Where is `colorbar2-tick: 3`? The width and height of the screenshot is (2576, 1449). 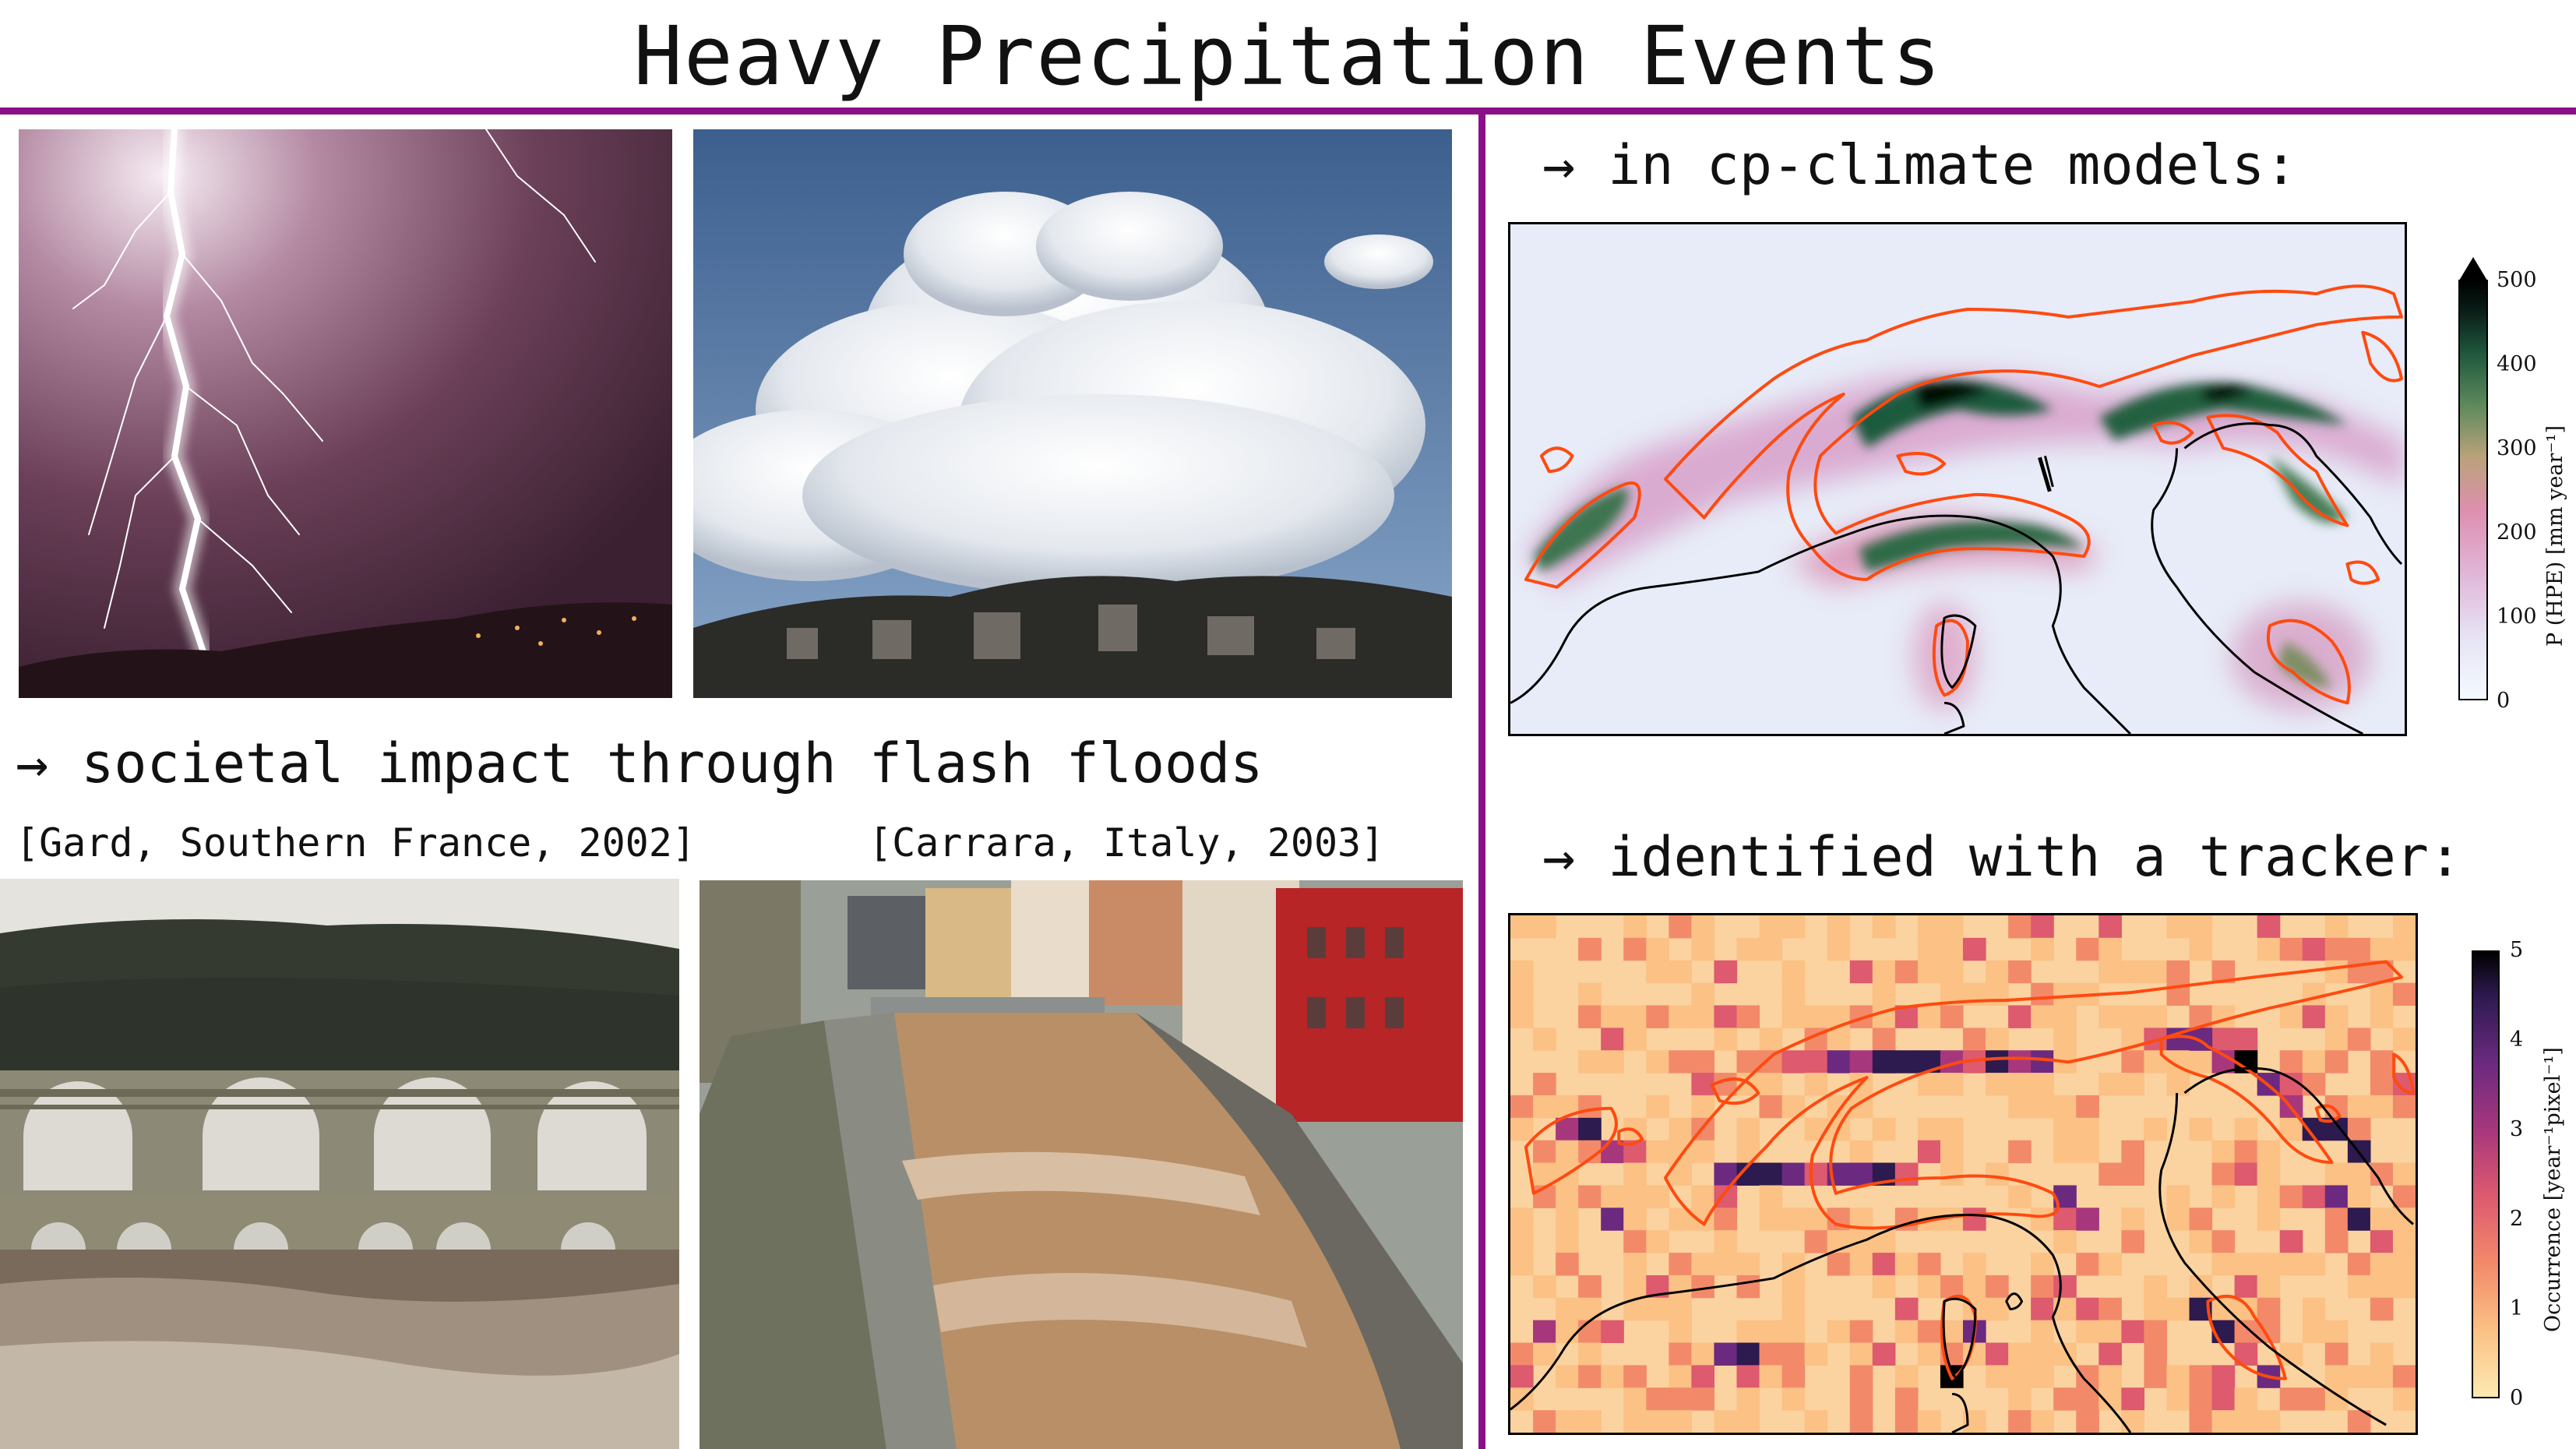 colorbar2-tick: 3 is located at coordinates (2517, 1129).